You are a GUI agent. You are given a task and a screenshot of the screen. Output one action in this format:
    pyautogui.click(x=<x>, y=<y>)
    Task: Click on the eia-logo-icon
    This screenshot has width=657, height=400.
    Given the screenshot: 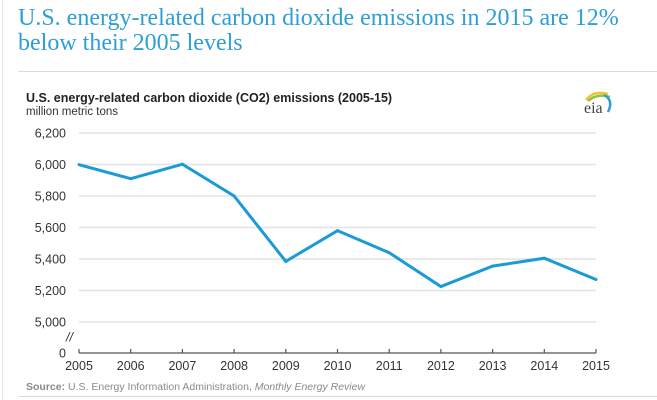 What is the action you would take?
    pyautogui.click(x=598, y=102)
    